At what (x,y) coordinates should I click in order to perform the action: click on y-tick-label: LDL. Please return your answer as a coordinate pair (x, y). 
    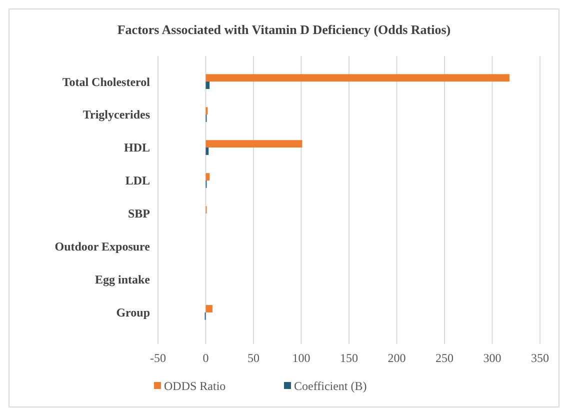
    Looking at the image, I should click on (137, 181).